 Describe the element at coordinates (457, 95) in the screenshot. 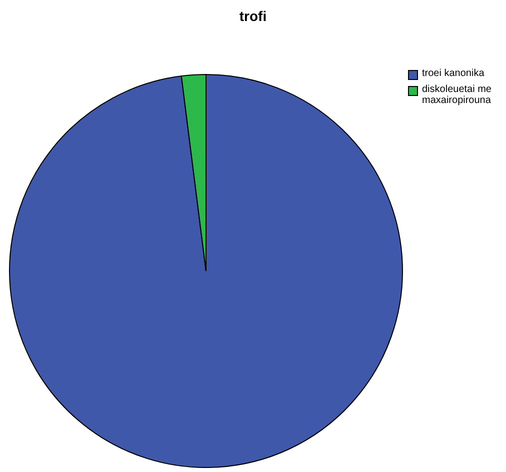

I see `legend-label: diskoleuetai me maxairopirouna` at that location.